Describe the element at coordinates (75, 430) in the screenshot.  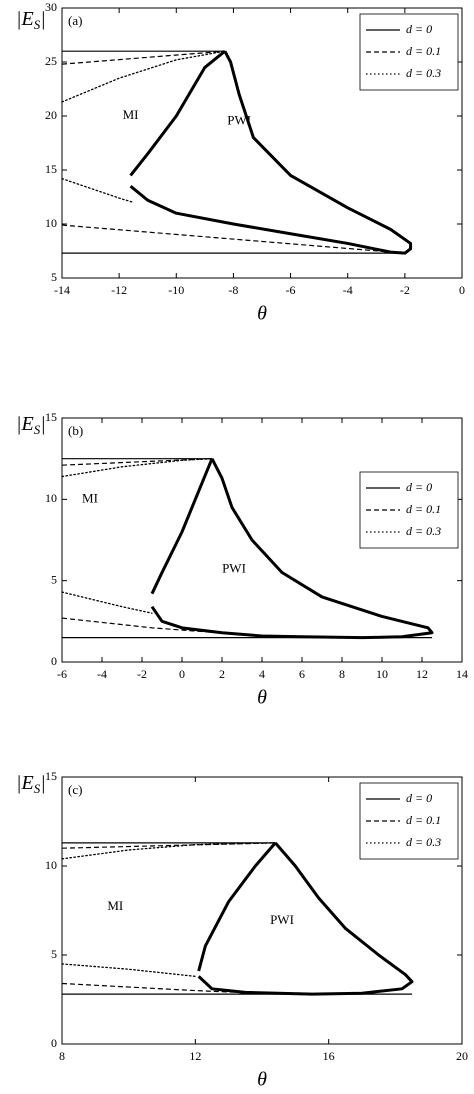
I see `panel-label: (b)` at that location.